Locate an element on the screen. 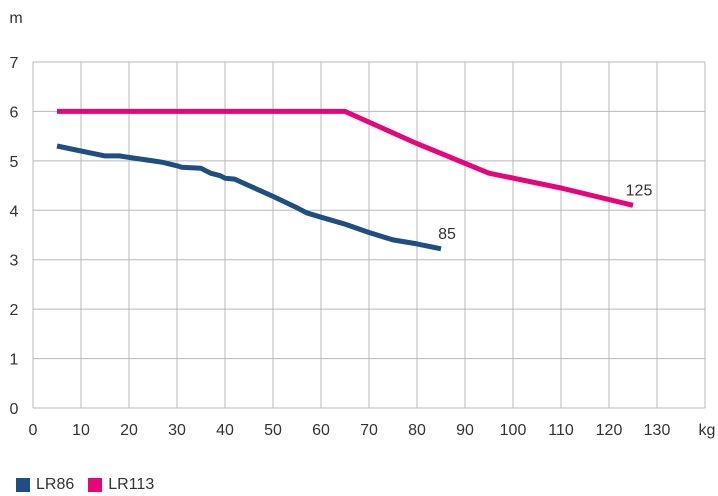 Image resolution: width=718 pixels, height=496 pixels. legend-label-lr86: LR86 is located at coordinates (55, 484).